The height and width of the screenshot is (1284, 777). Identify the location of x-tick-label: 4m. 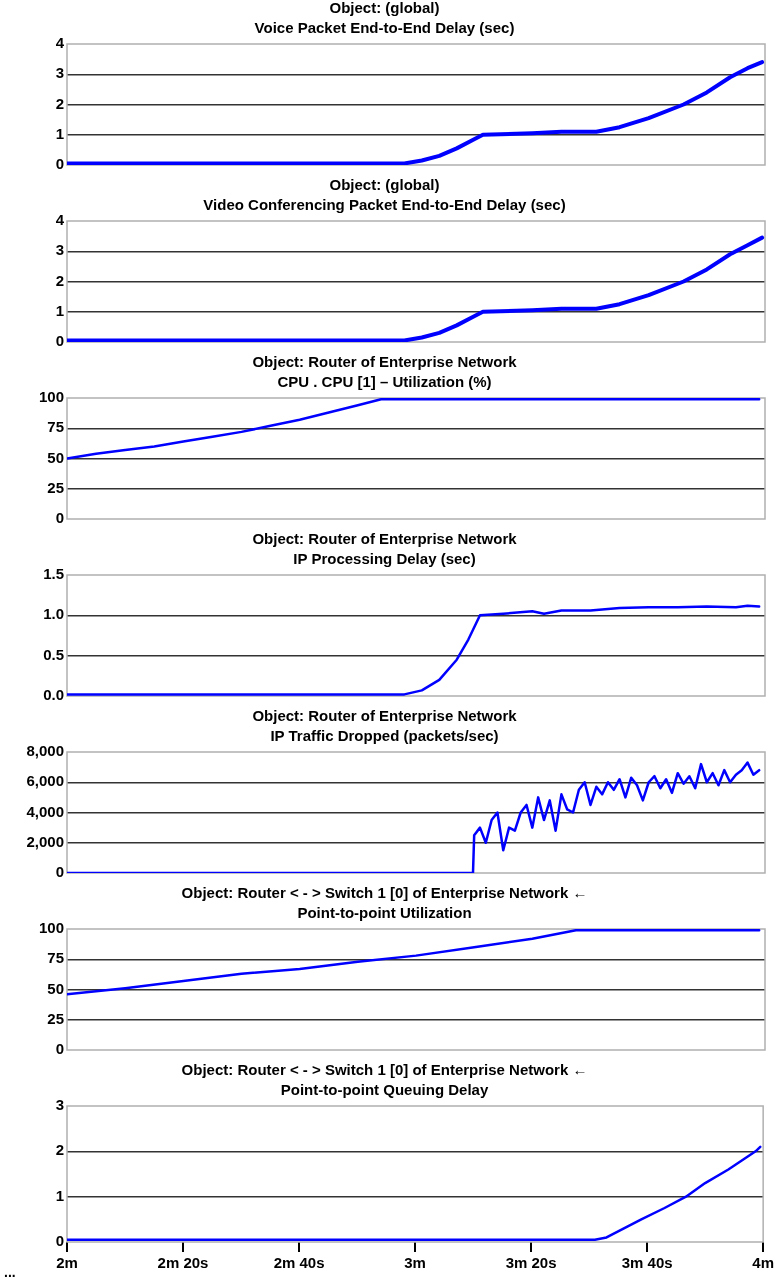
(763, 1263).